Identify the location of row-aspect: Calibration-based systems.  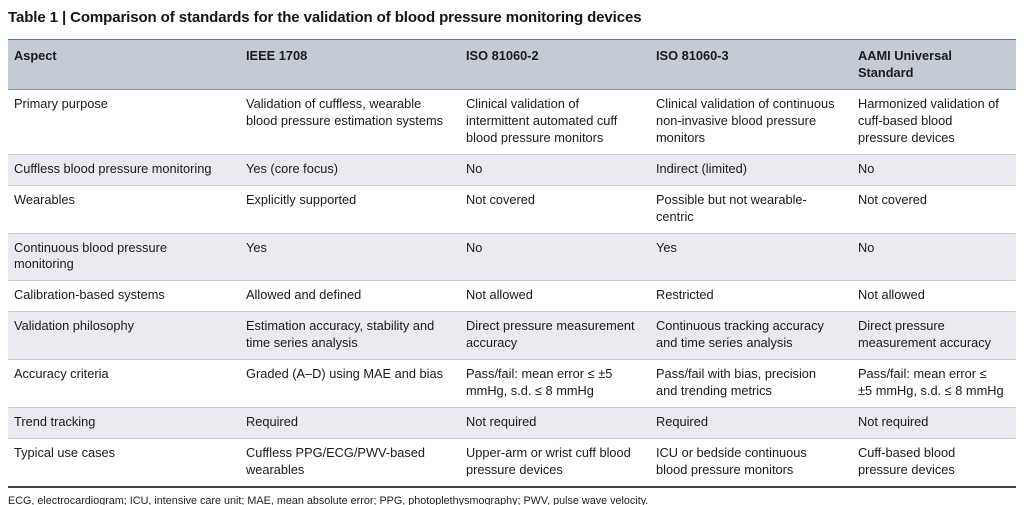
(124, 296).